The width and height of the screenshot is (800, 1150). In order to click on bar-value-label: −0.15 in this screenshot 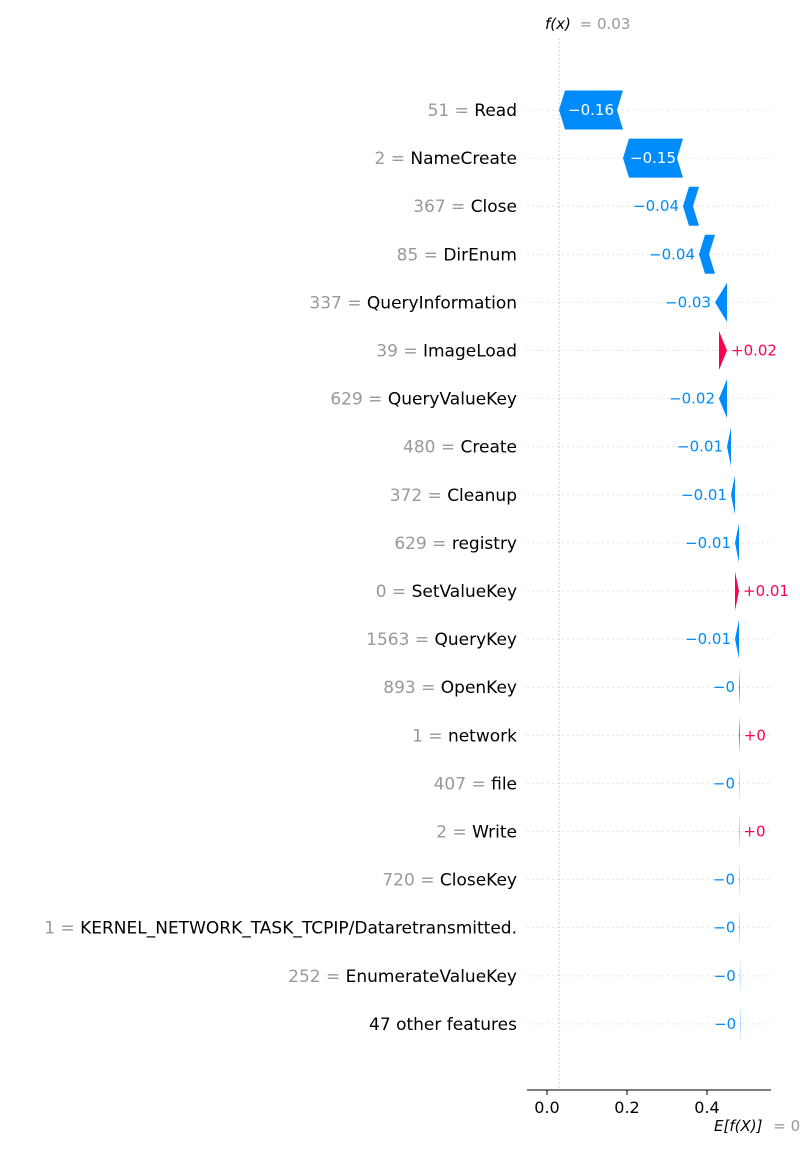, I will do `click(653, 158)`.